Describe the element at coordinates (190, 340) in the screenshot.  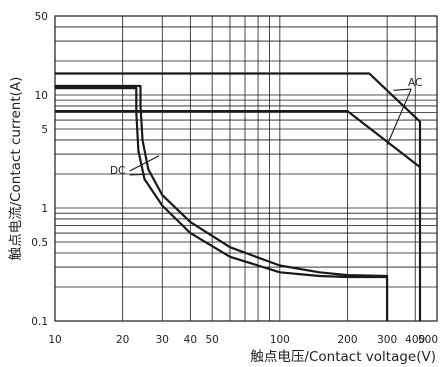
I see `x-tick-label: 40` at that location.